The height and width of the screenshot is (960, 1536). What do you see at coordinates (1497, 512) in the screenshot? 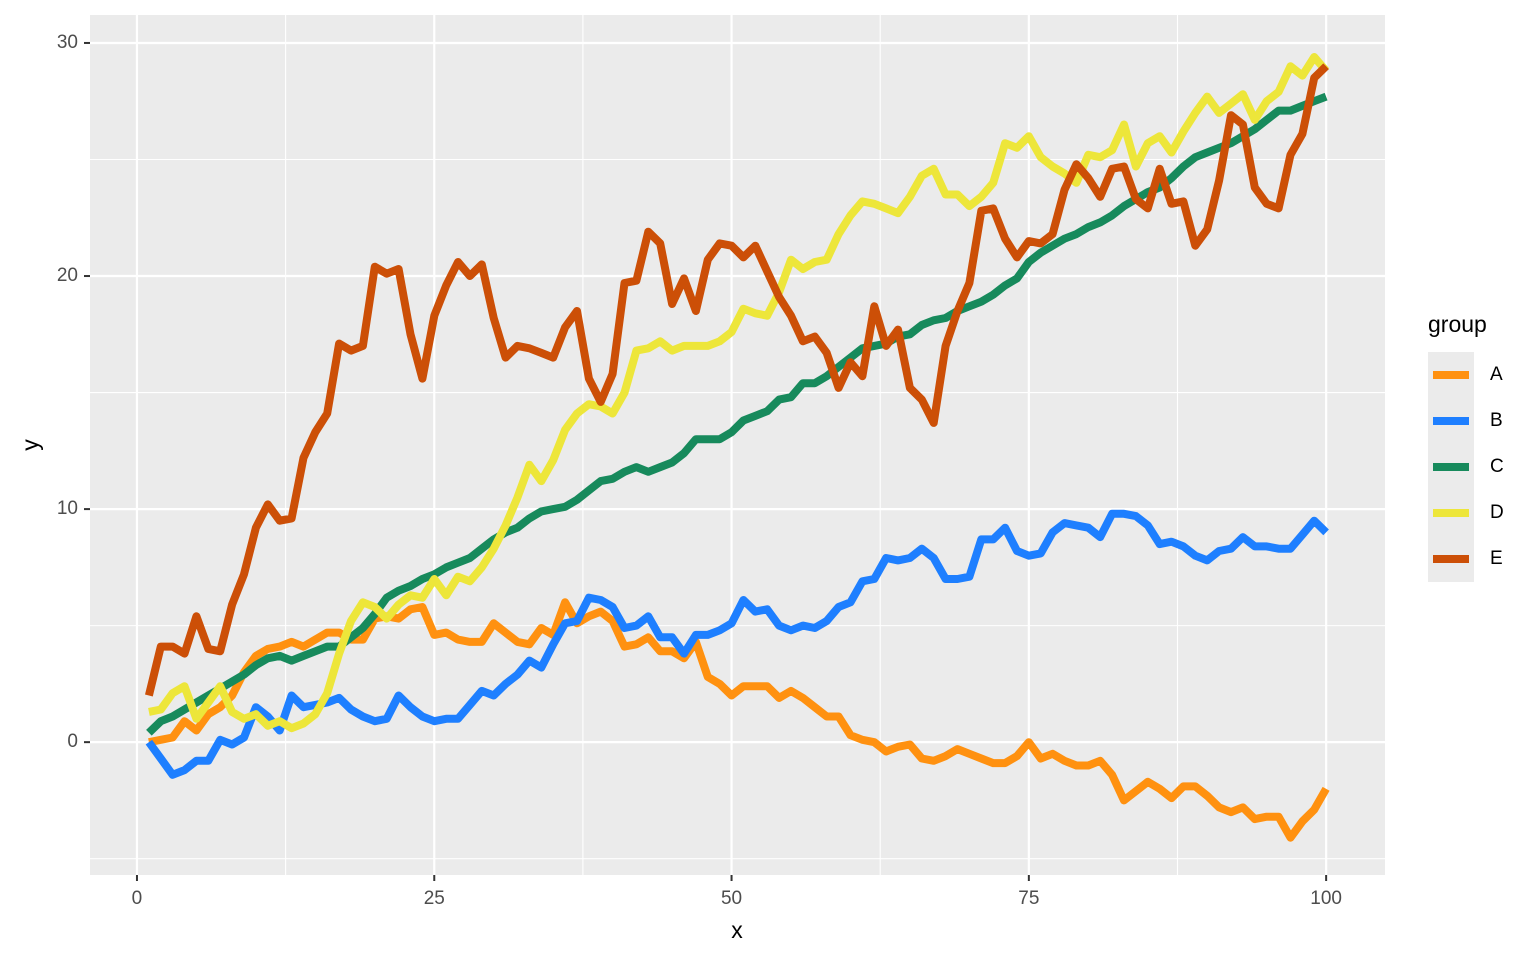
I see `legend-label: D` at bounding box center [1497, 512].